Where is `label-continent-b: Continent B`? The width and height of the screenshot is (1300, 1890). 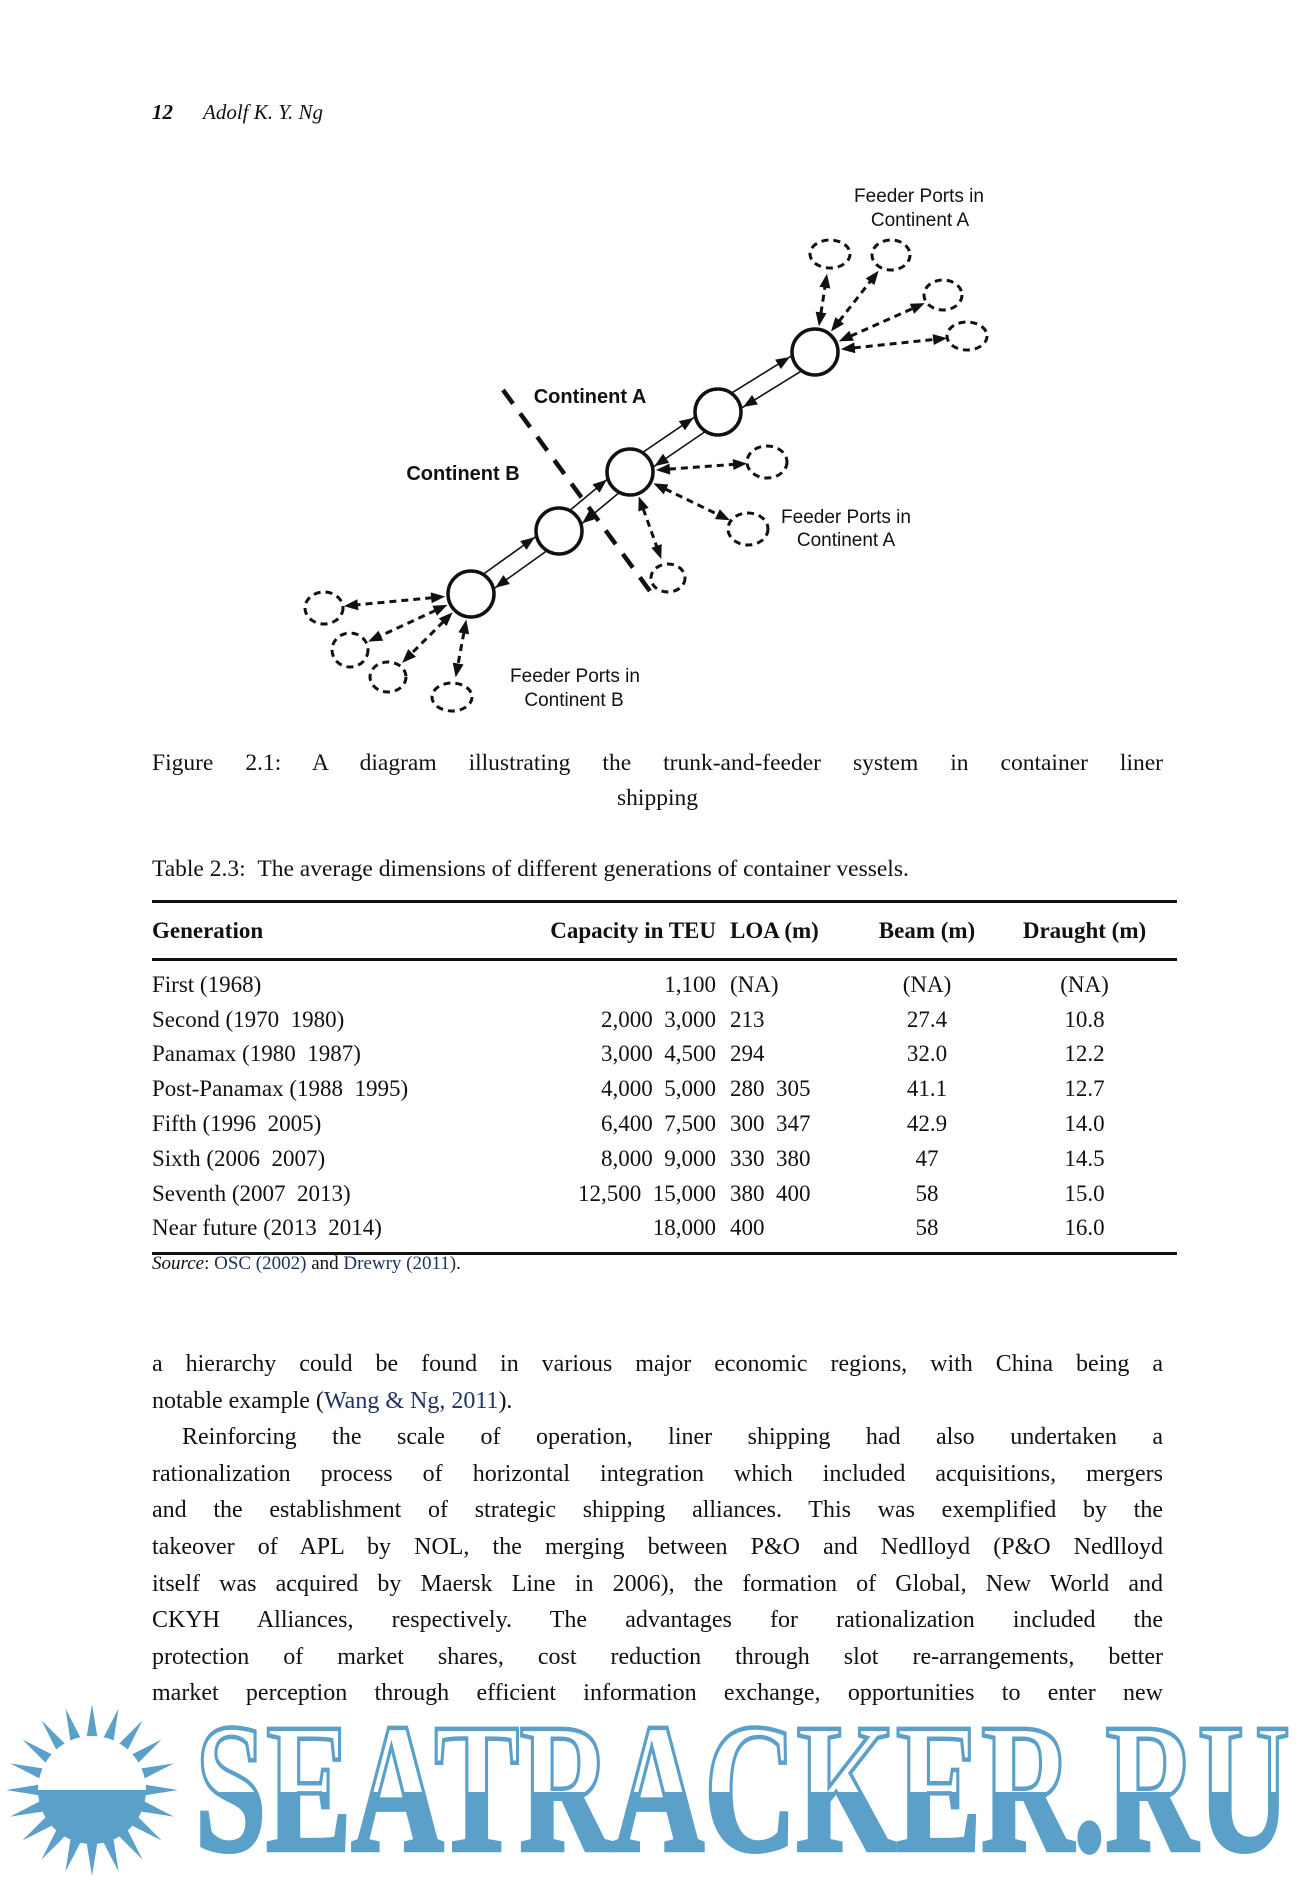 label-continent-b: Continent B is located at coordinates (462, 474).